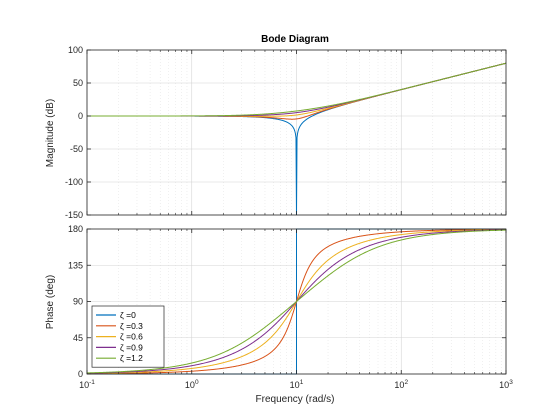 This screenshot has height=420, width=560. Describe the element at coordinates (197, 382) in the screenshot. I see `x-tick-label-exponent: 0` at that location.